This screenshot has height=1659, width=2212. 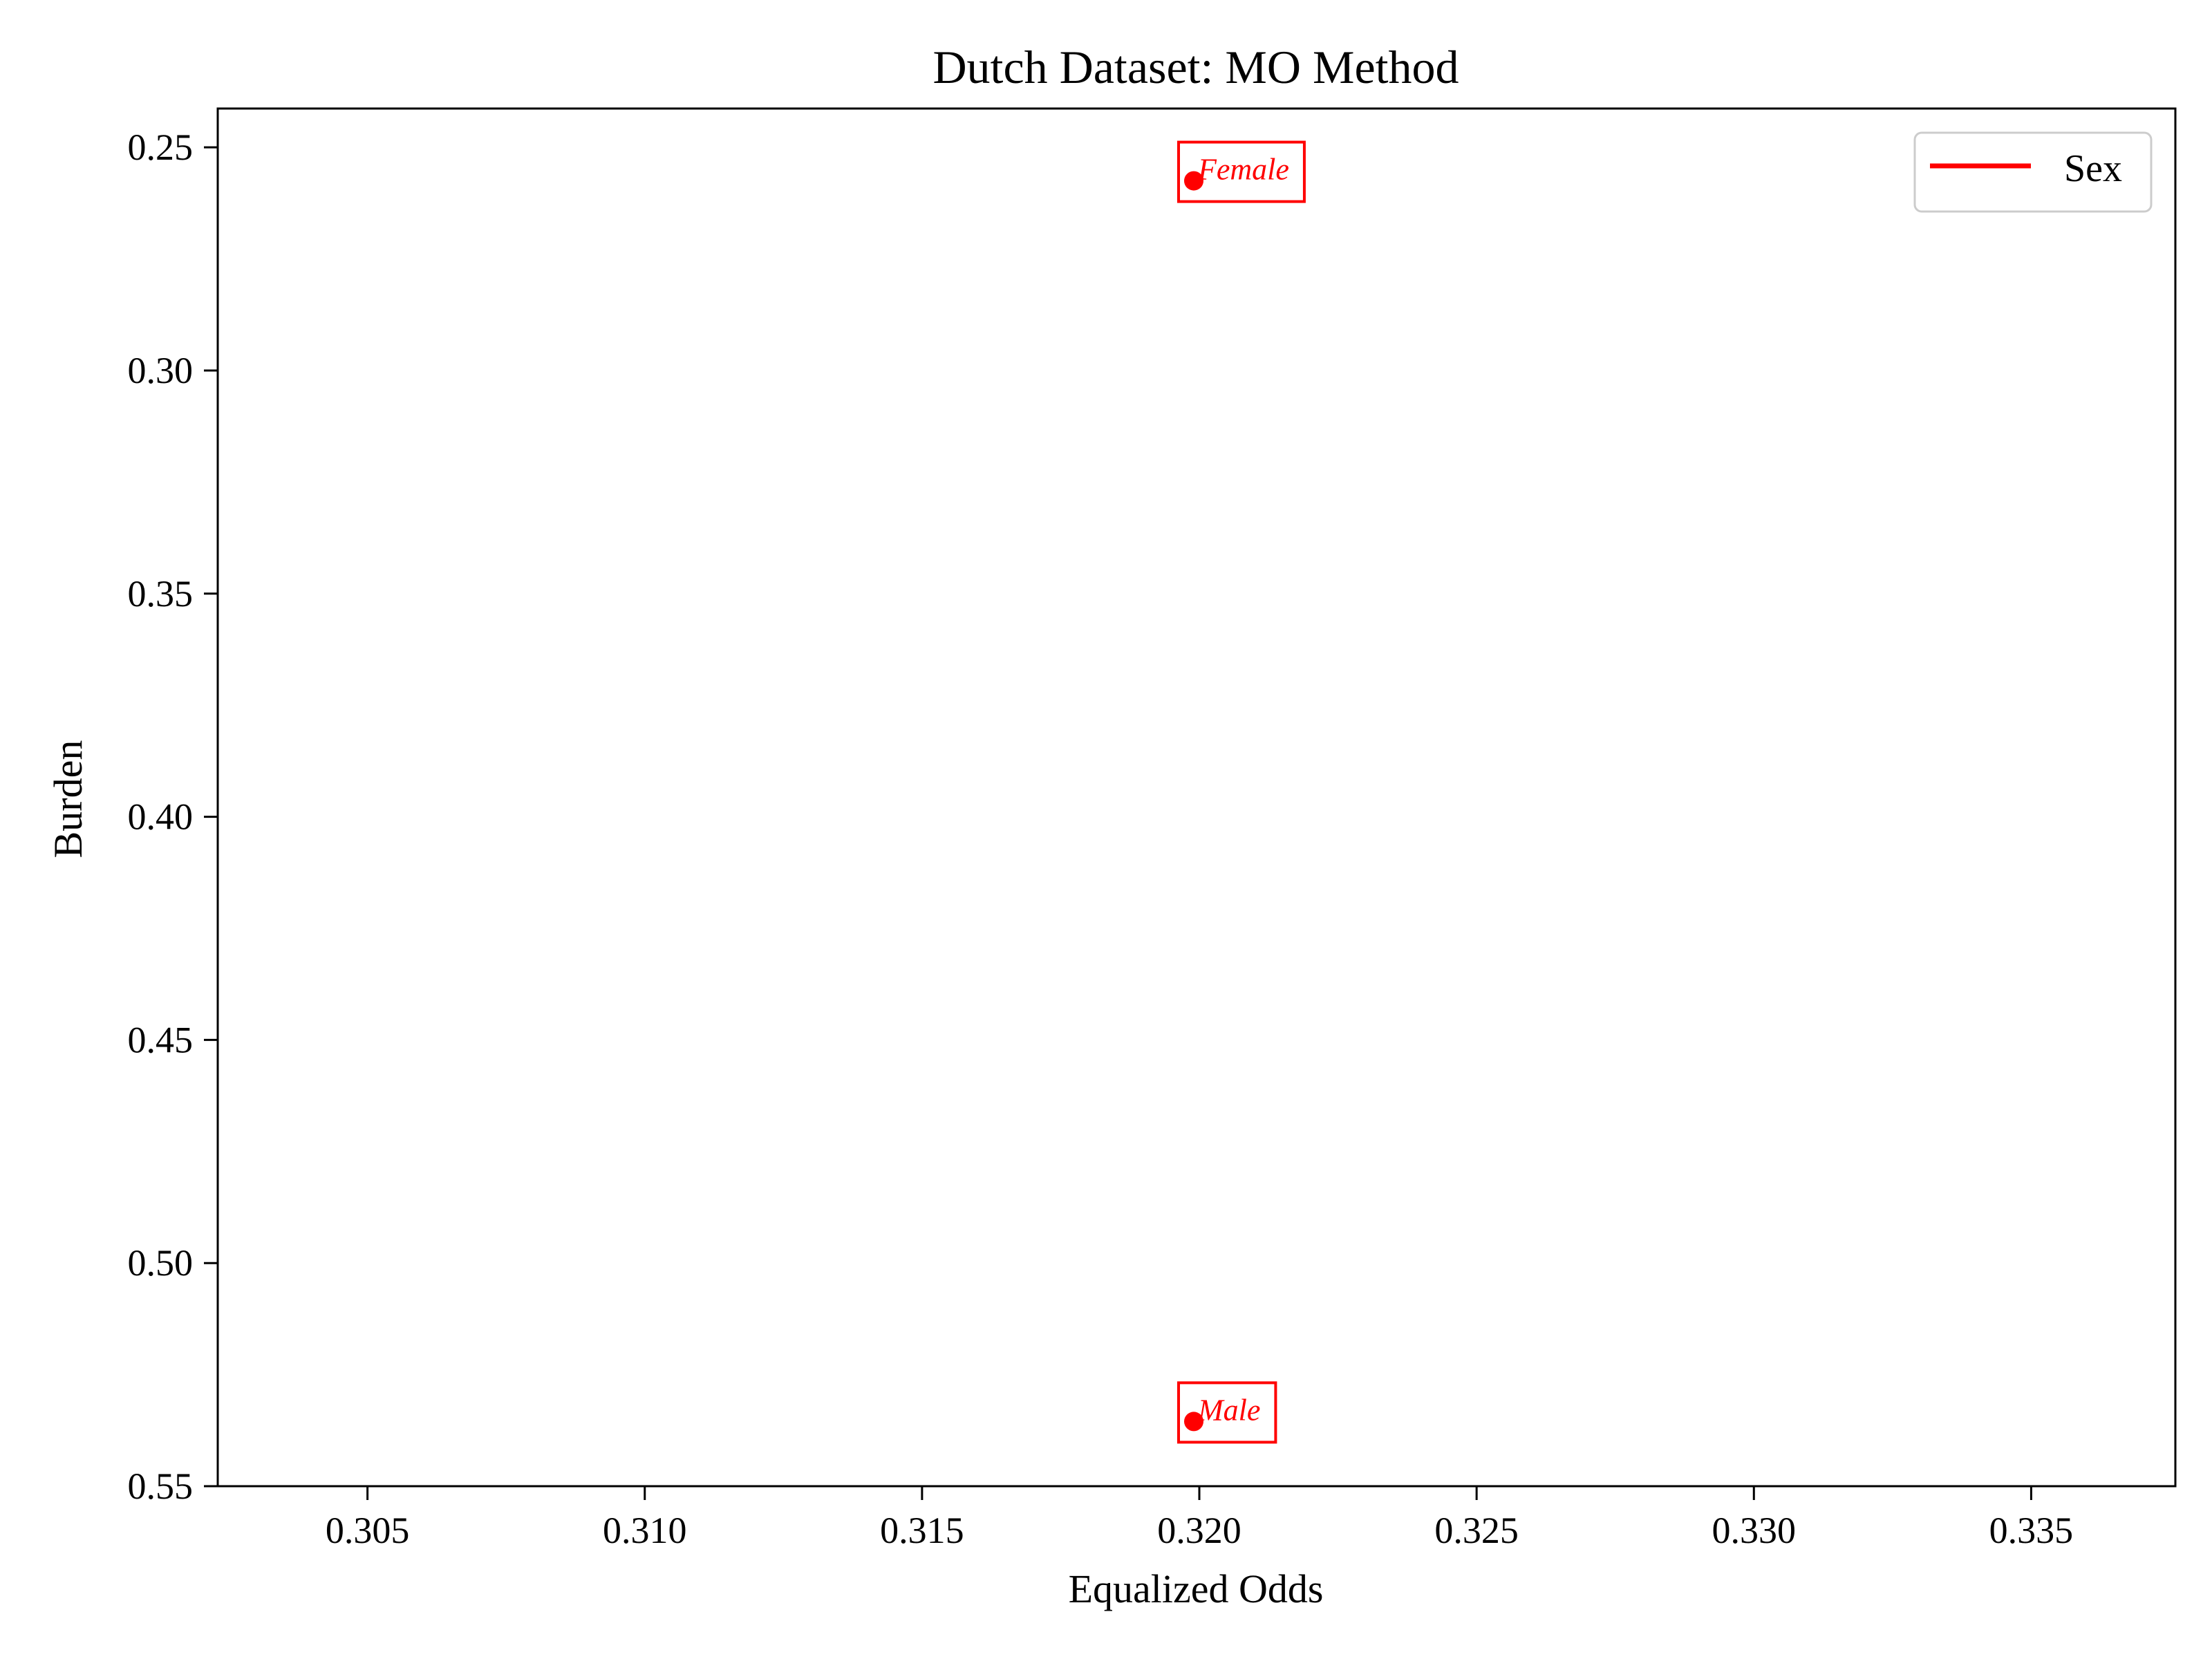 I want to click on point-label-box-female, so click(x=1241, y=171).